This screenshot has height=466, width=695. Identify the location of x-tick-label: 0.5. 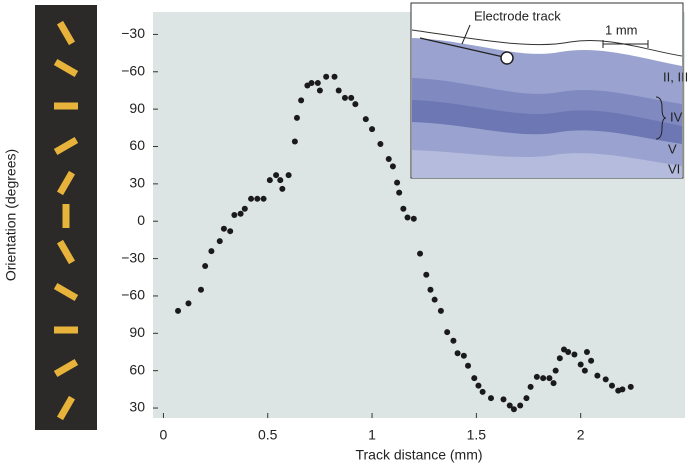
(268, 435).